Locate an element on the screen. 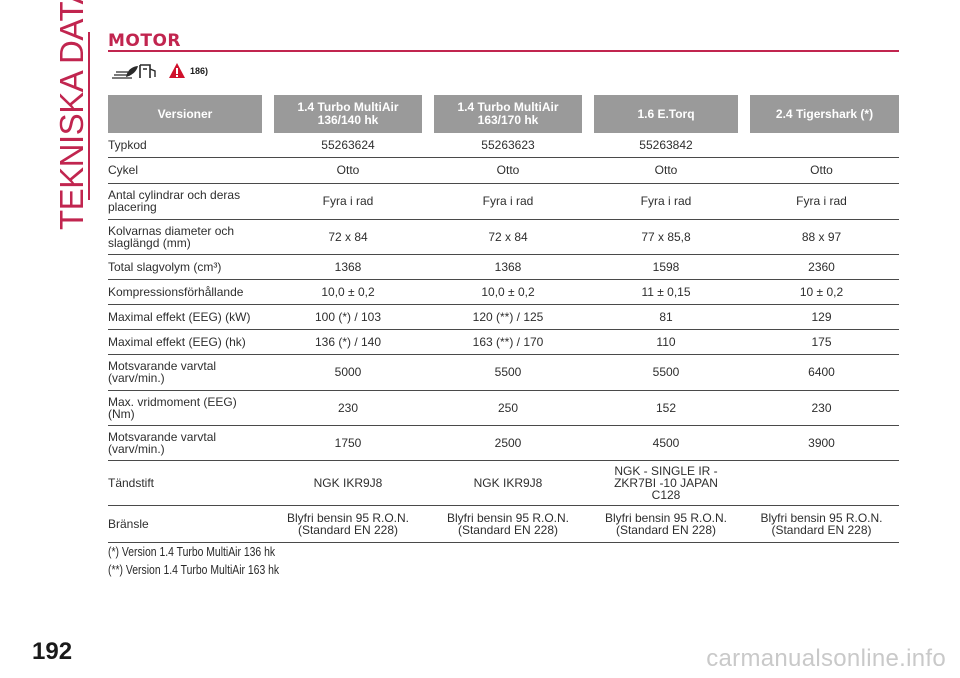 The height and width of the screenshot is (678, 960). cell: 152 is located at coordinates (666, 408).